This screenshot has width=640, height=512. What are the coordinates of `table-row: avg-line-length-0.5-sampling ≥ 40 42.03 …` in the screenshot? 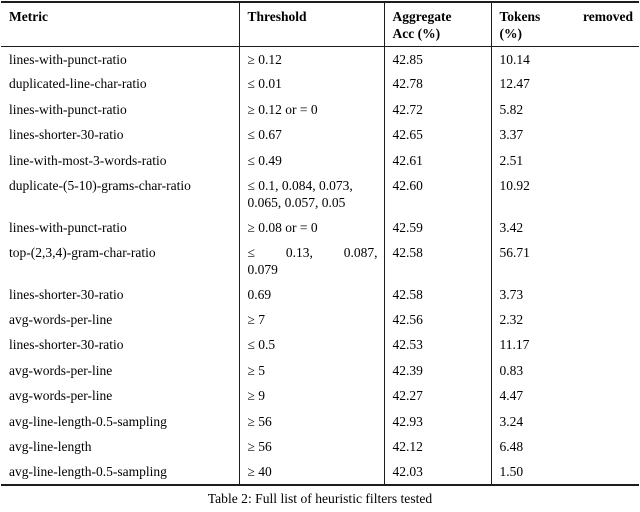 It's located at (320, 472).